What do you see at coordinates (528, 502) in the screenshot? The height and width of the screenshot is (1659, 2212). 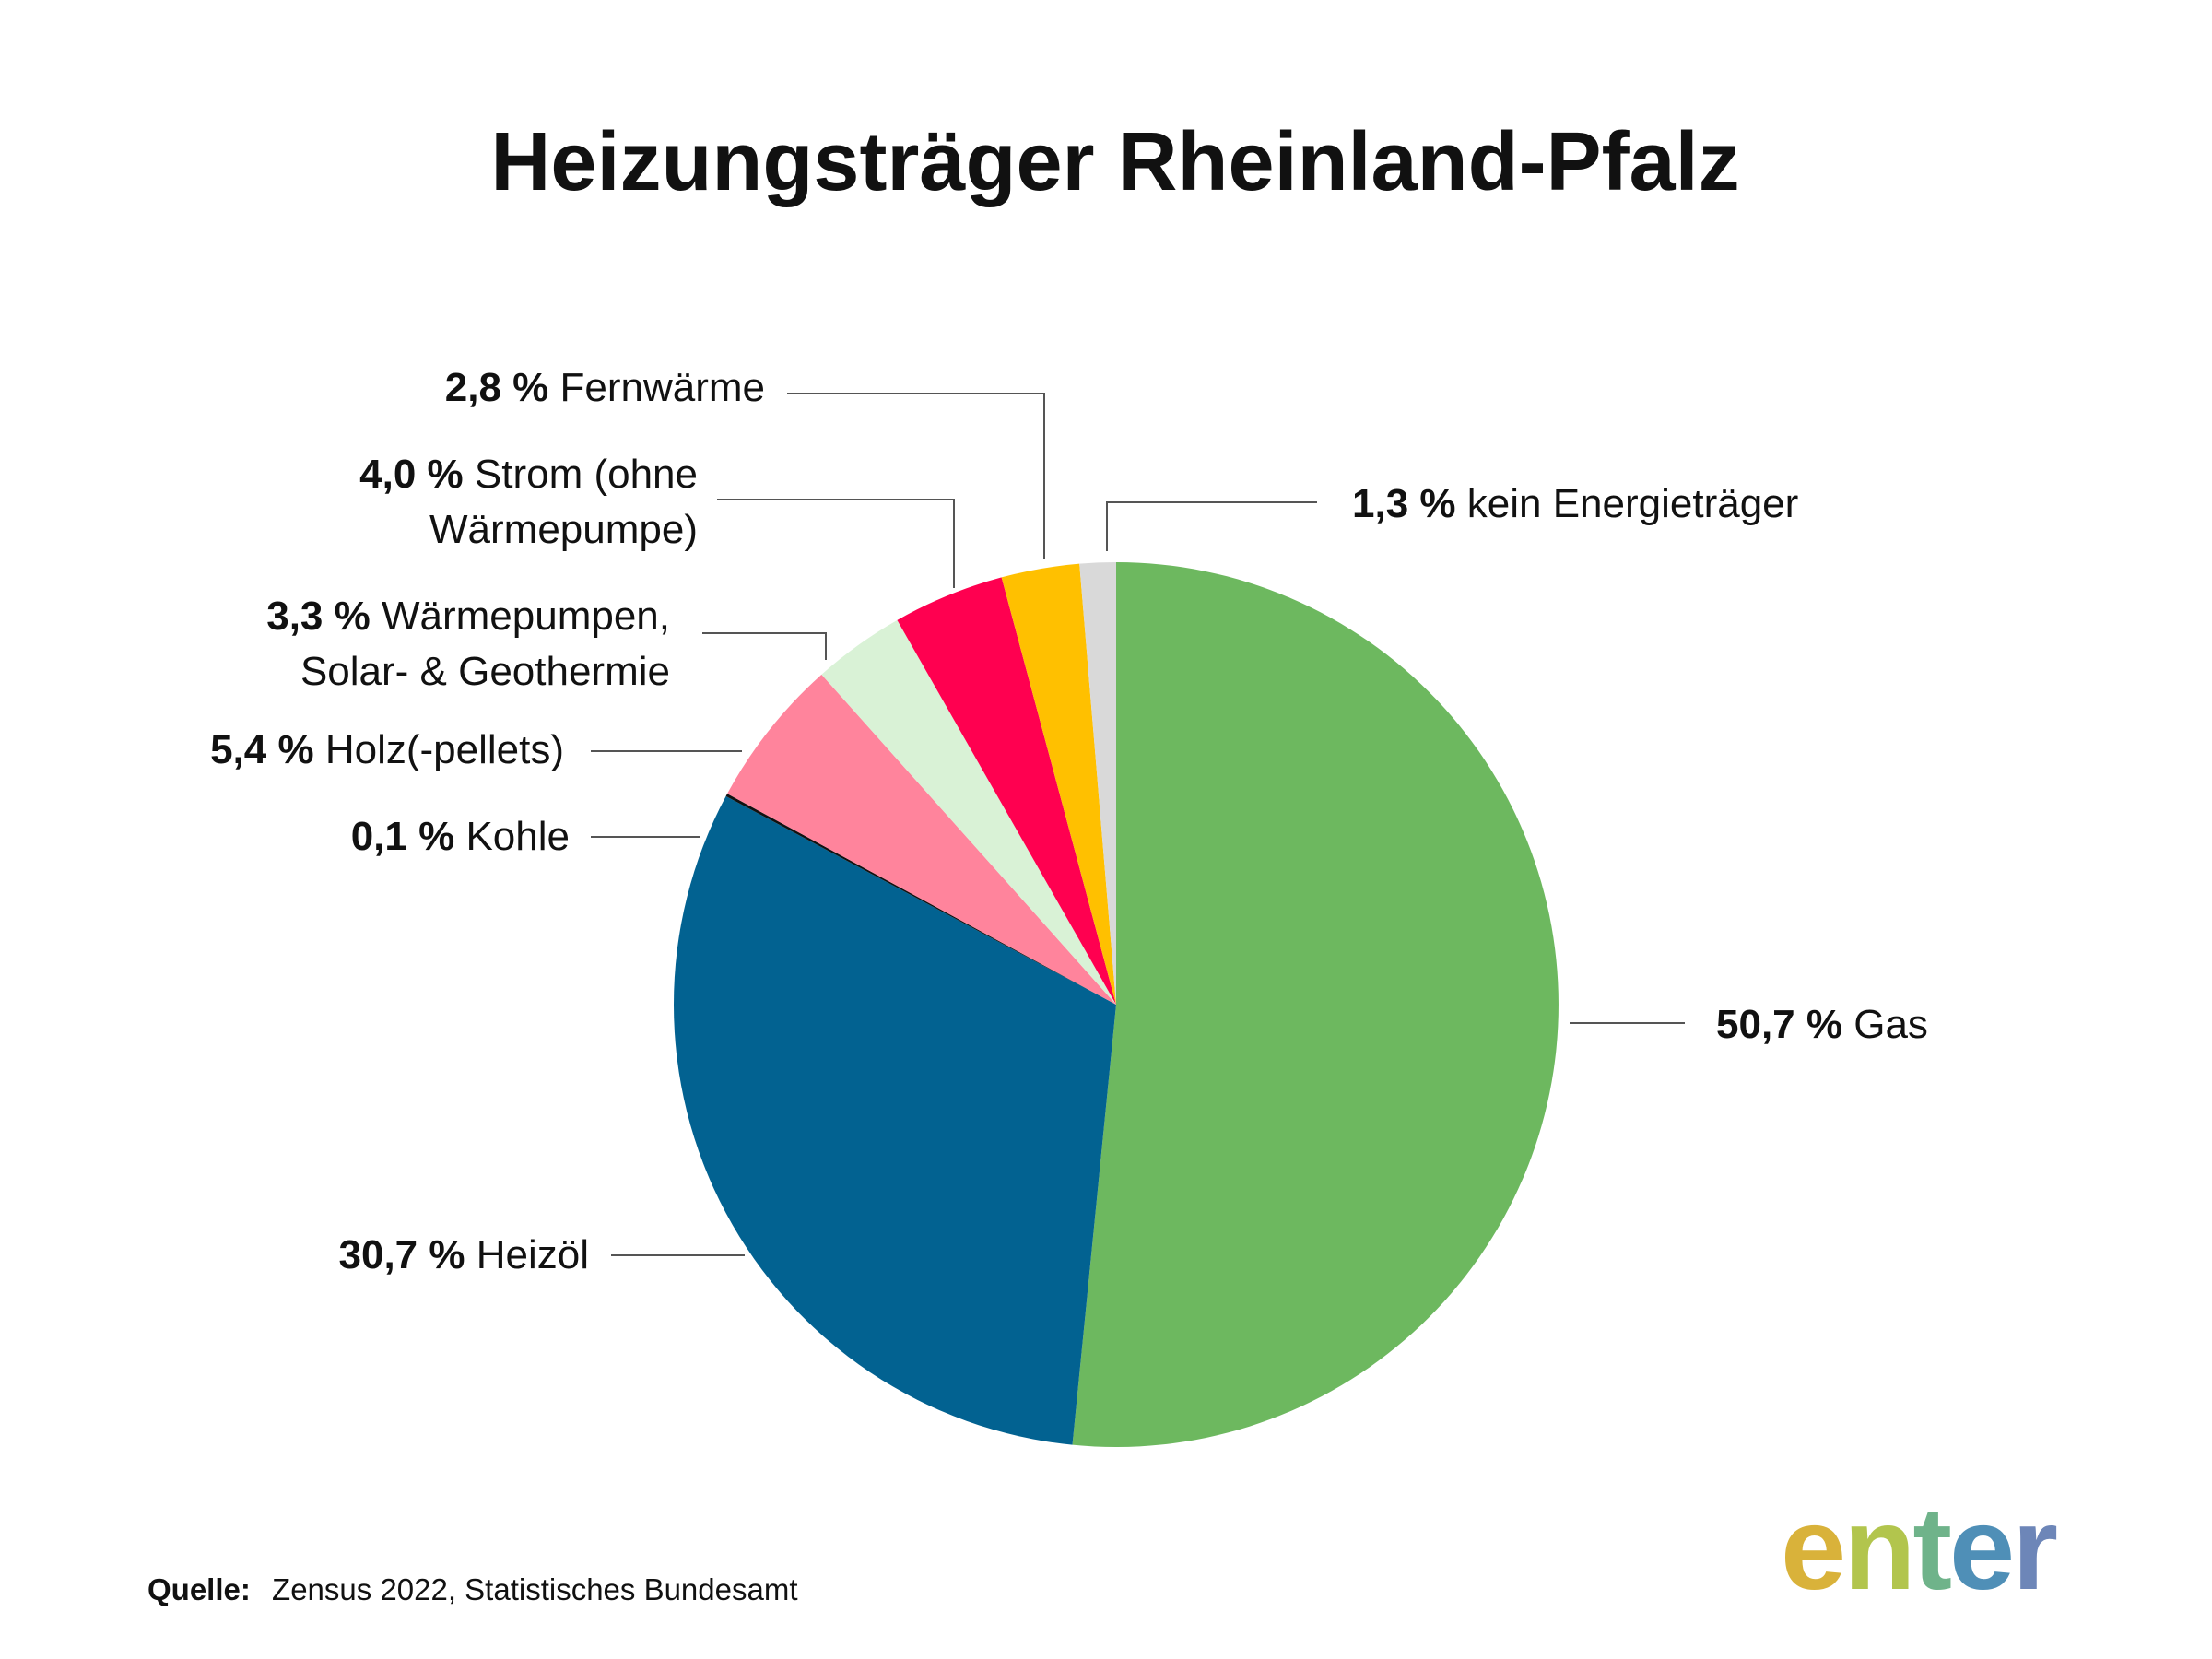 I see `slice-label-strom-ohne-warmepumpe: 4,0 % Strom (ohne Wärmepumpe)` at bounding box center [528, 502].